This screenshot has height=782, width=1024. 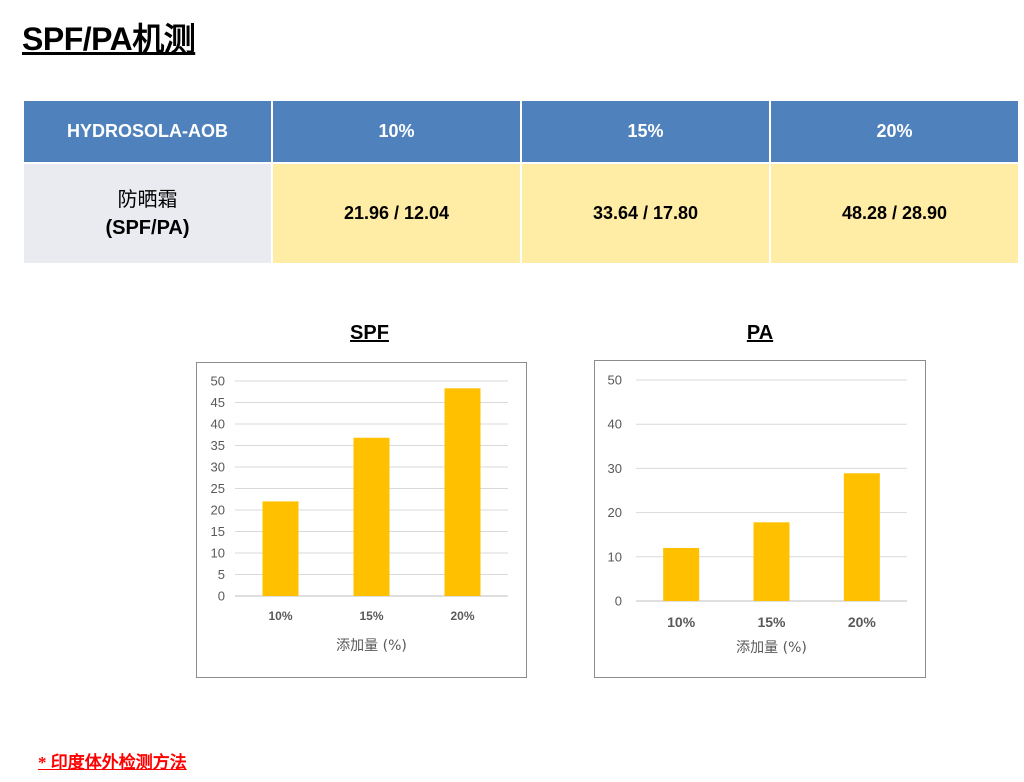 What do you see at coordinates (757, 514) in the screenshot?
I see `pa-chart-svg: 0 10 20 30 40 50 10% 15% 20% 添加量 (%)` at bounding box center [757, 514].